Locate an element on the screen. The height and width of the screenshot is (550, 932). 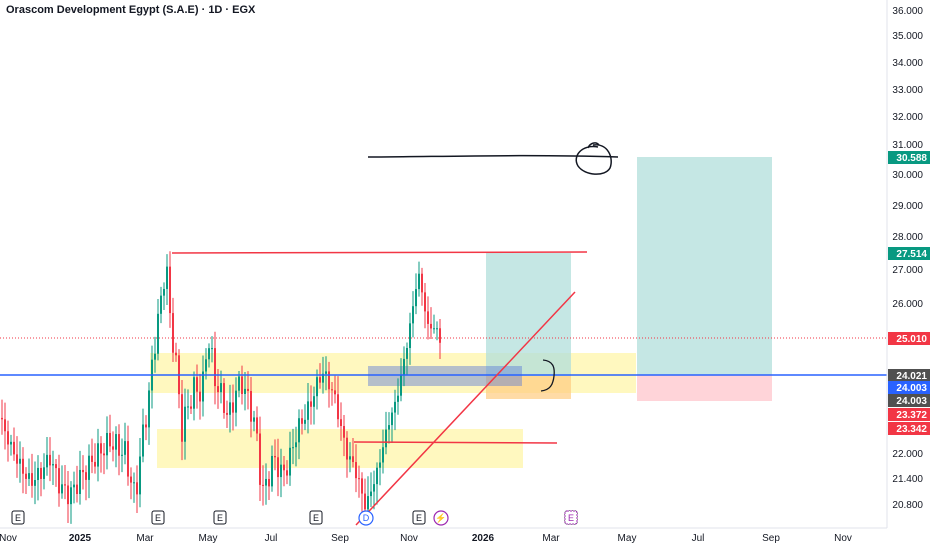
price-tick-label: 21.400 is located at coordinates (907, 479).